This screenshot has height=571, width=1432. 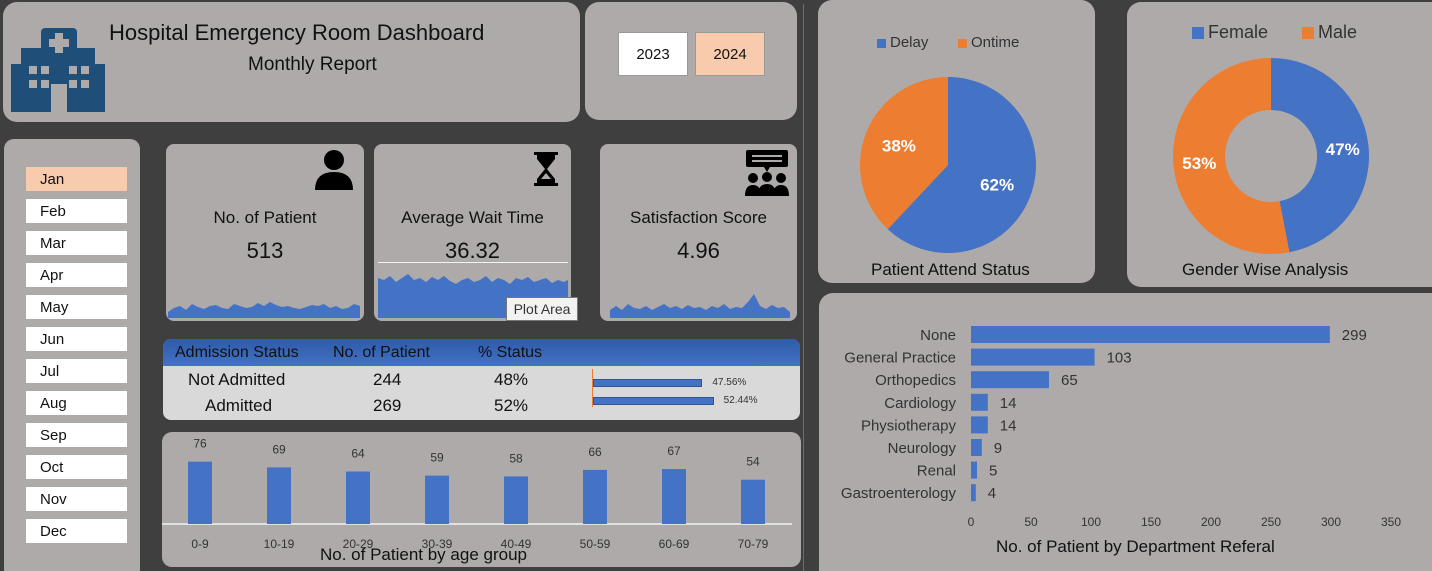 What do you see at coordinates (358, 454) in the screenshot?
I see `age-bar-value-20-29: 64` at bounding box center [358, 454].